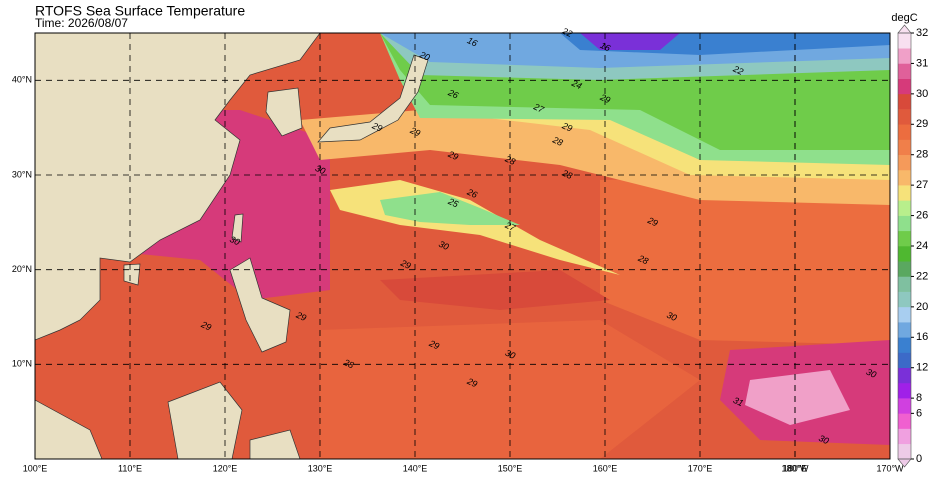 The width and height of the screenshot is (941, 488). I want to click on contour-label: 31, so click(738, 401).